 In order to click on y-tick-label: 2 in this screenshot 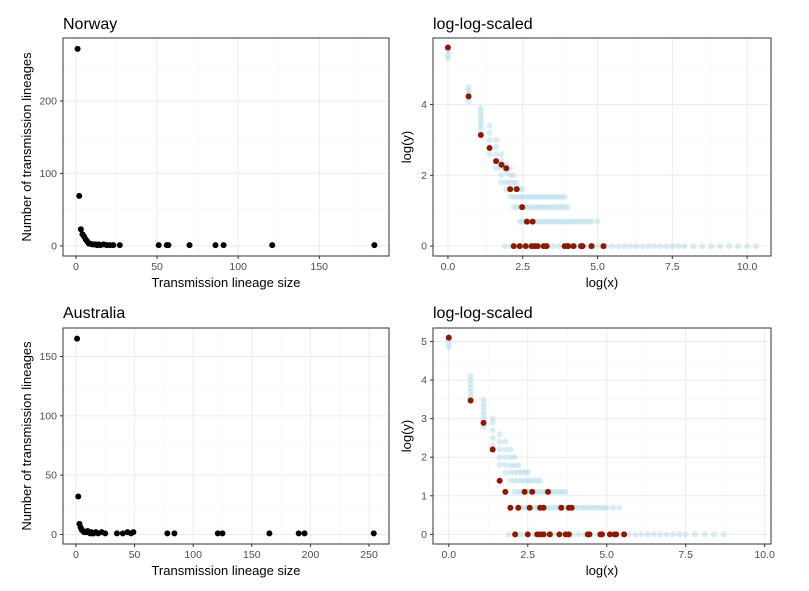, I will do `click(424, 176)`.